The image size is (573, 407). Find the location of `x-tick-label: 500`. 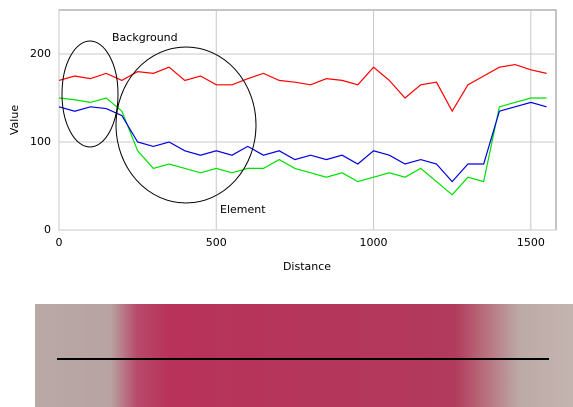

x-tick-label: 500 is located at coordinates (216, 242).